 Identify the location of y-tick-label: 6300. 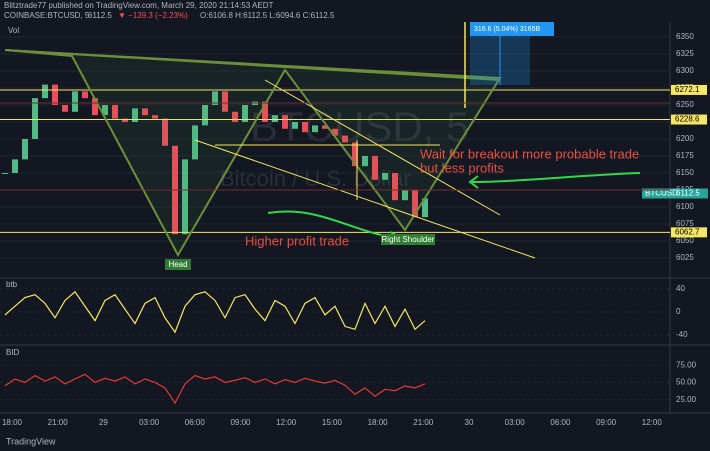
(685, 70).